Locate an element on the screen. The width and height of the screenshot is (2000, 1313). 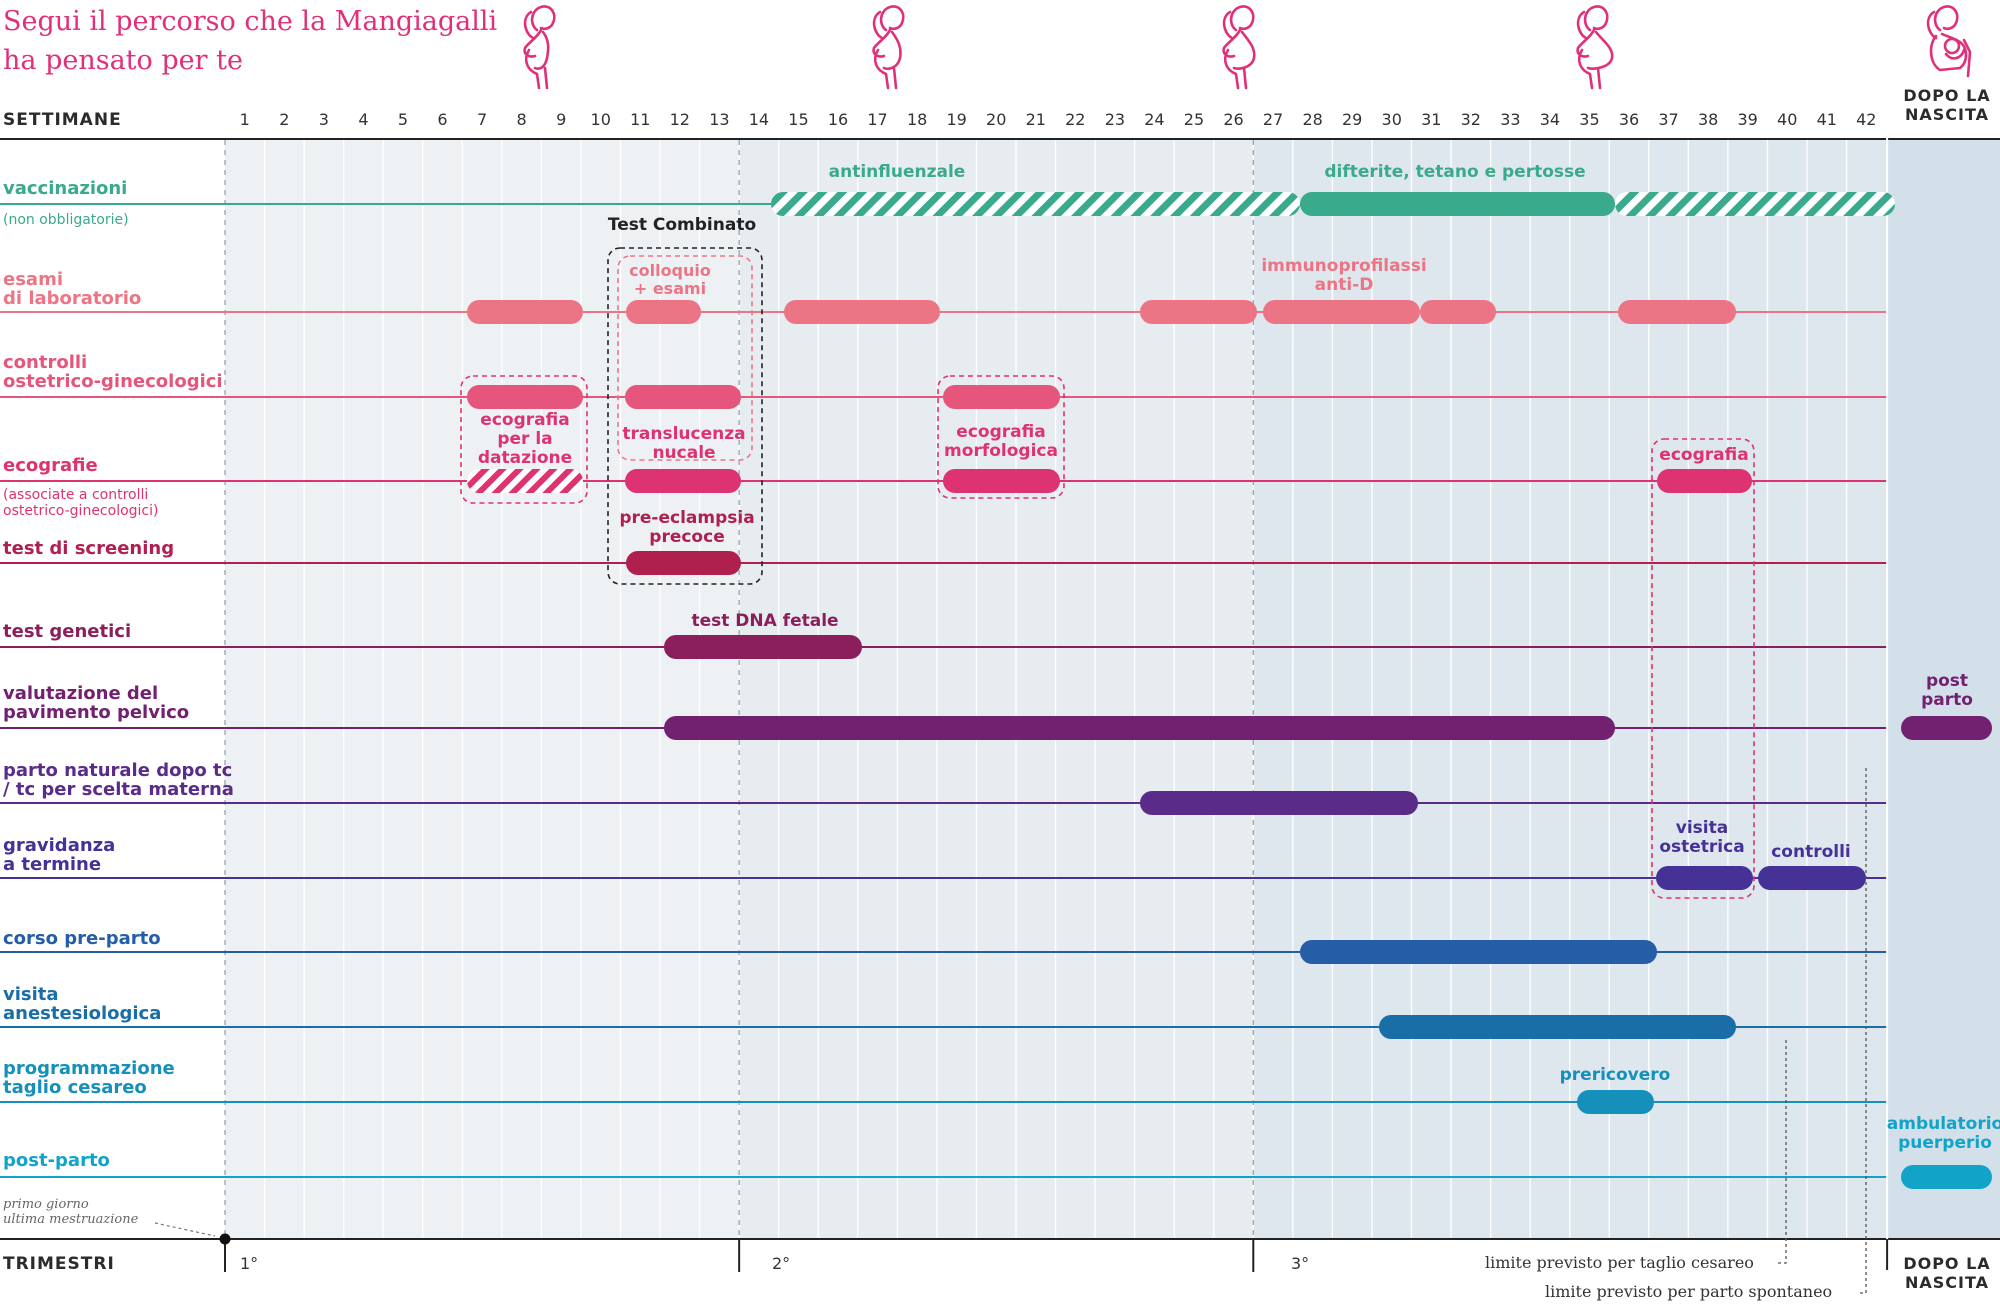
label-colloquio-line-2: + esami is located at coordinates (670, 288).